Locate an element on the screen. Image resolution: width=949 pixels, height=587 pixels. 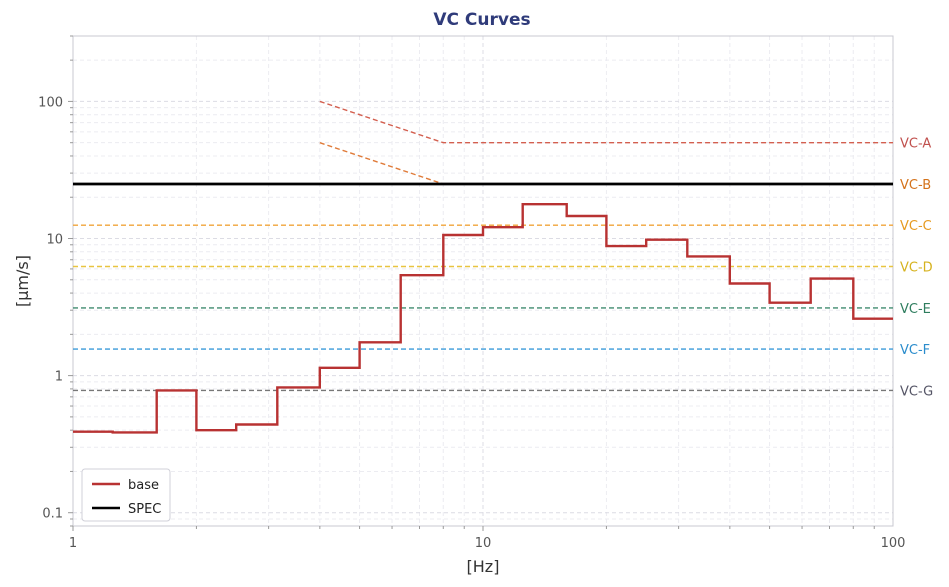
y-tick-label: 100 is located at coordinates (50, 102).